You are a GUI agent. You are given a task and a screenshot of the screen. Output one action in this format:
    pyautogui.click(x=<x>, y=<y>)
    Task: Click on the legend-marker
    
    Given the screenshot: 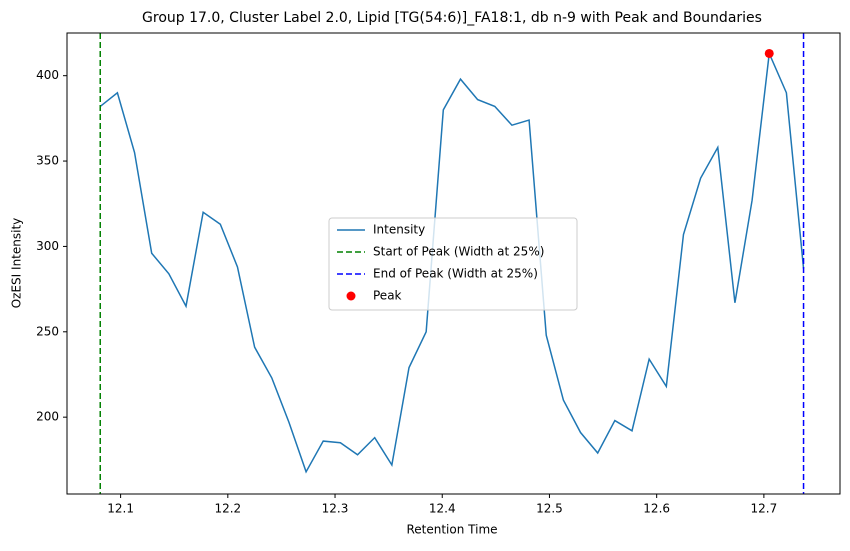 What is the action you would take?
    pyautogui.click(x=351, y=296)
    